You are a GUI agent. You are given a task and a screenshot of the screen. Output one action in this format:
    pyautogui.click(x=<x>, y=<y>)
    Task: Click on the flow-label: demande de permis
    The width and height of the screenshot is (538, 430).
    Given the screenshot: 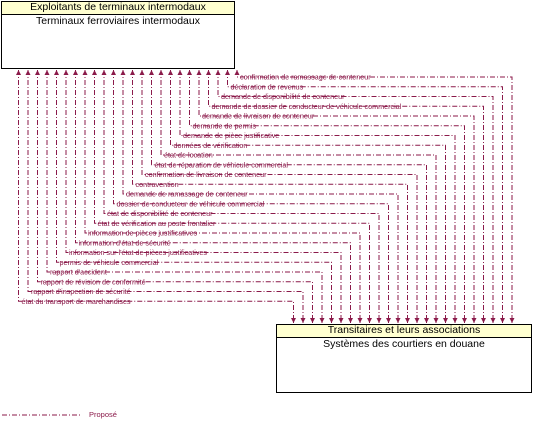 What is the action you would take?
    pyautogui.click(x=225, y=125)
    